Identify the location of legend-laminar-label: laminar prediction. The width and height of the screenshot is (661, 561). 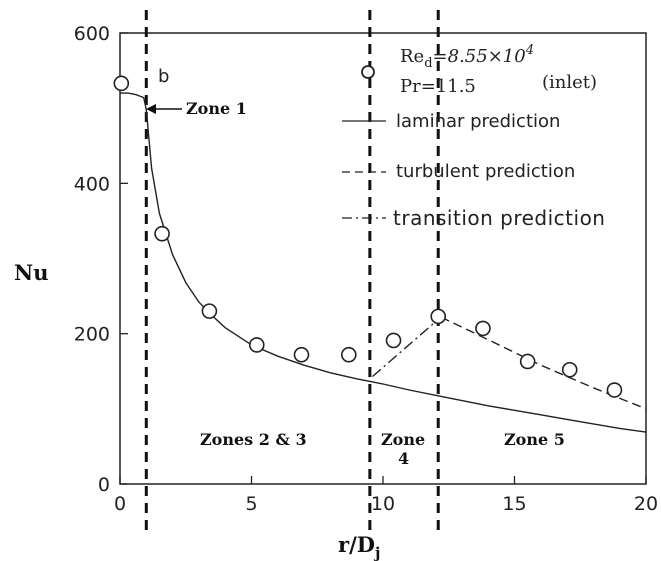
(478, 121).